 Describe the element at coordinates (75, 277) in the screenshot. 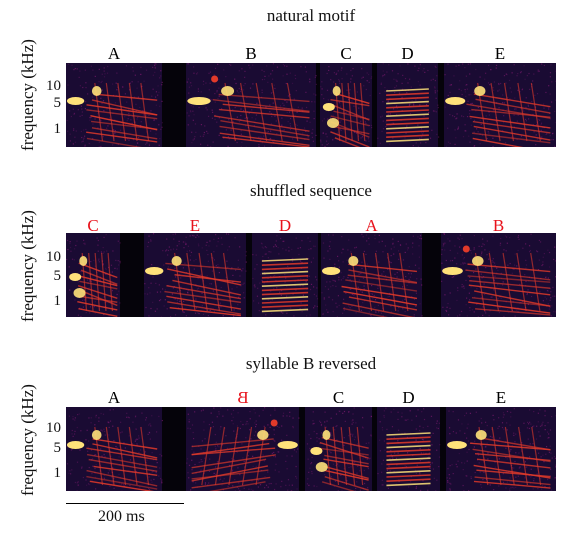

I see `onset-note` at that location.